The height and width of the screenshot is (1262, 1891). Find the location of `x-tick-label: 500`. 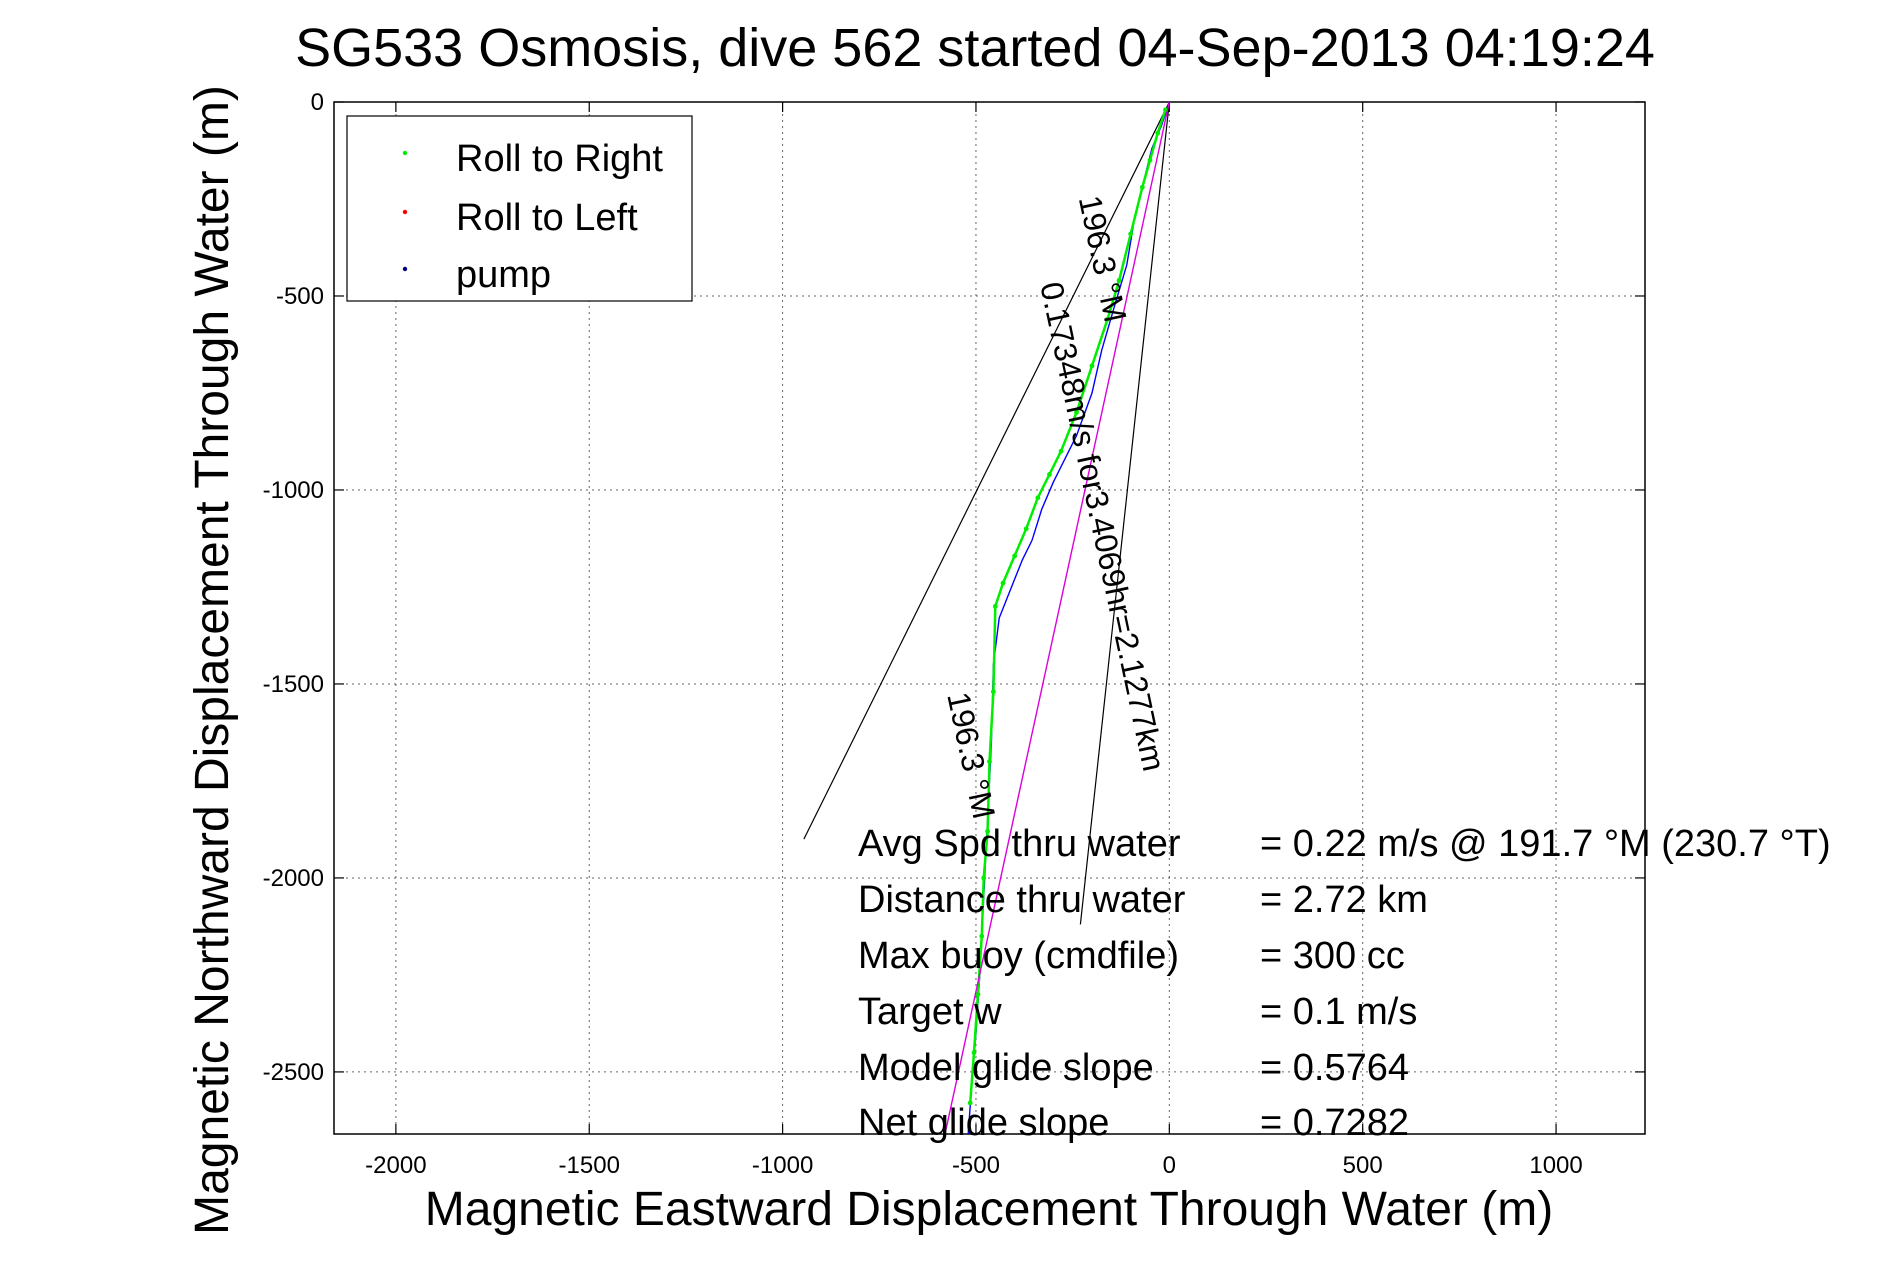

x-tick-label: 500 is located at coordinates (1363, 1165).